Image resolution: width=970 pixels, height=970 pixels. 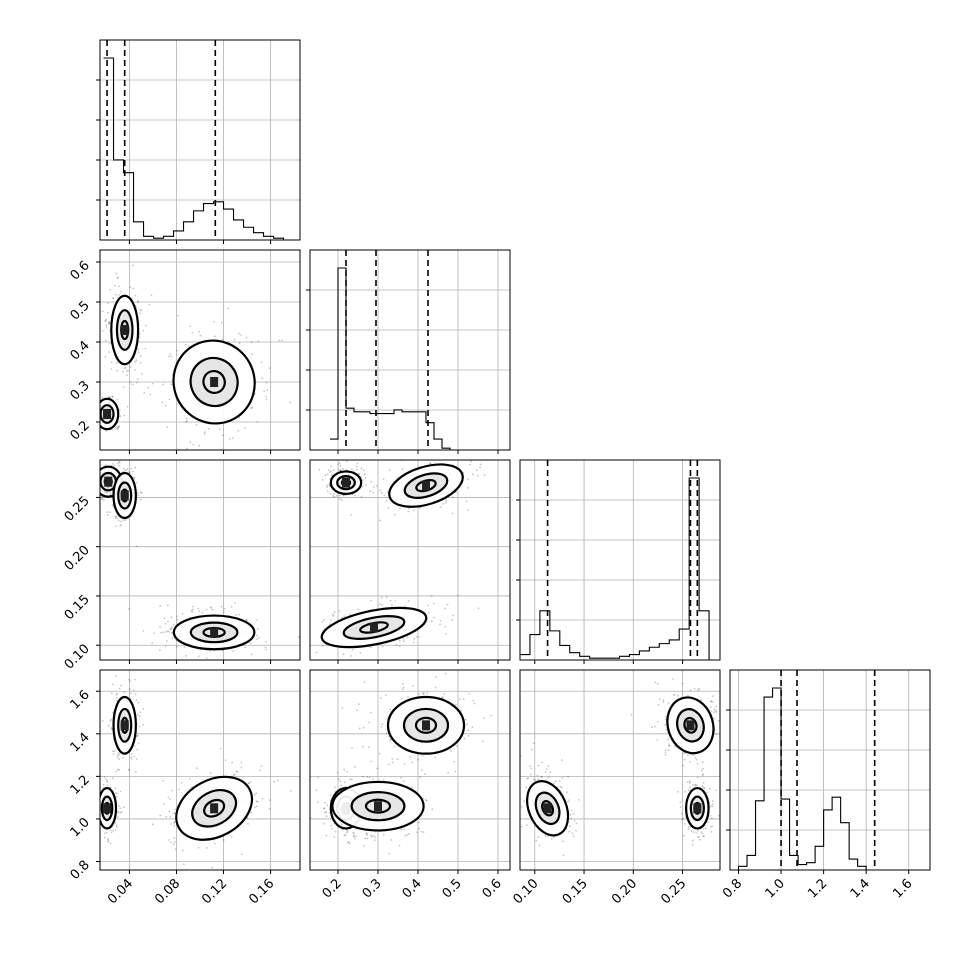 What do you see at coordinates (80, 742) in the screenshot?
I see `y-tick-label: 1.4` at bounding box center [80, 742].